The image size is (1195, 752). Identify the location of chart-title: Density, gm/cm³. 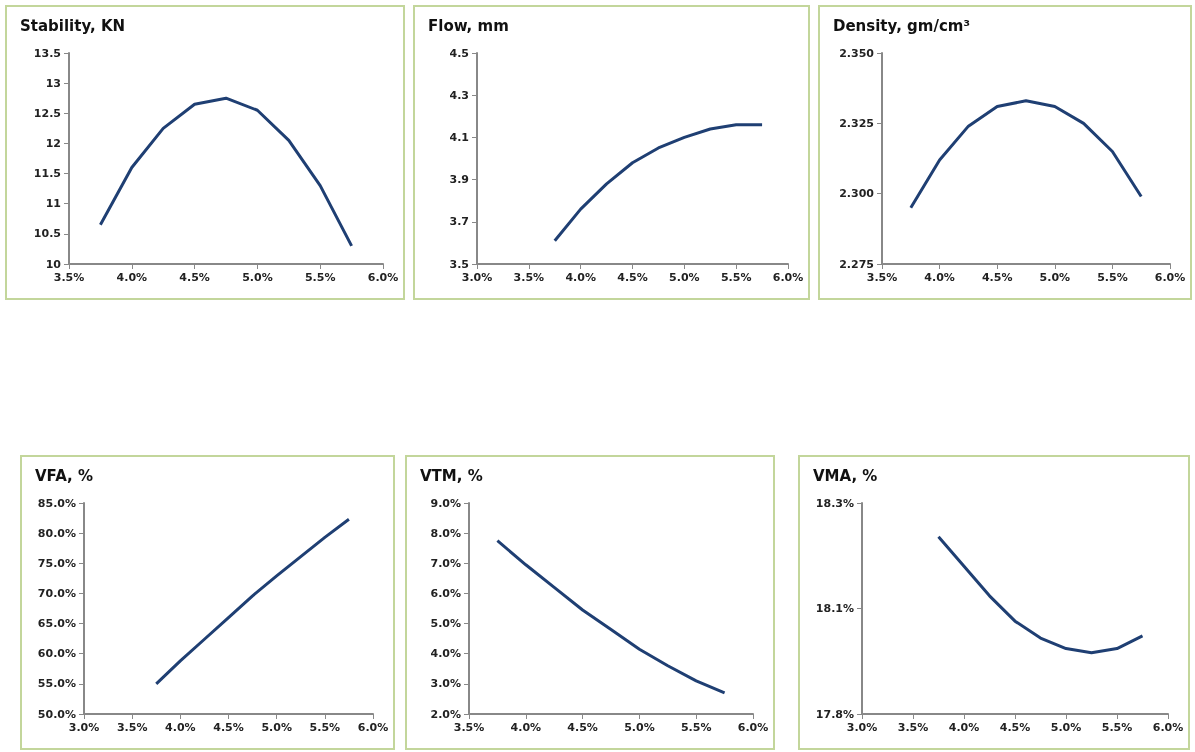
(902, 25).